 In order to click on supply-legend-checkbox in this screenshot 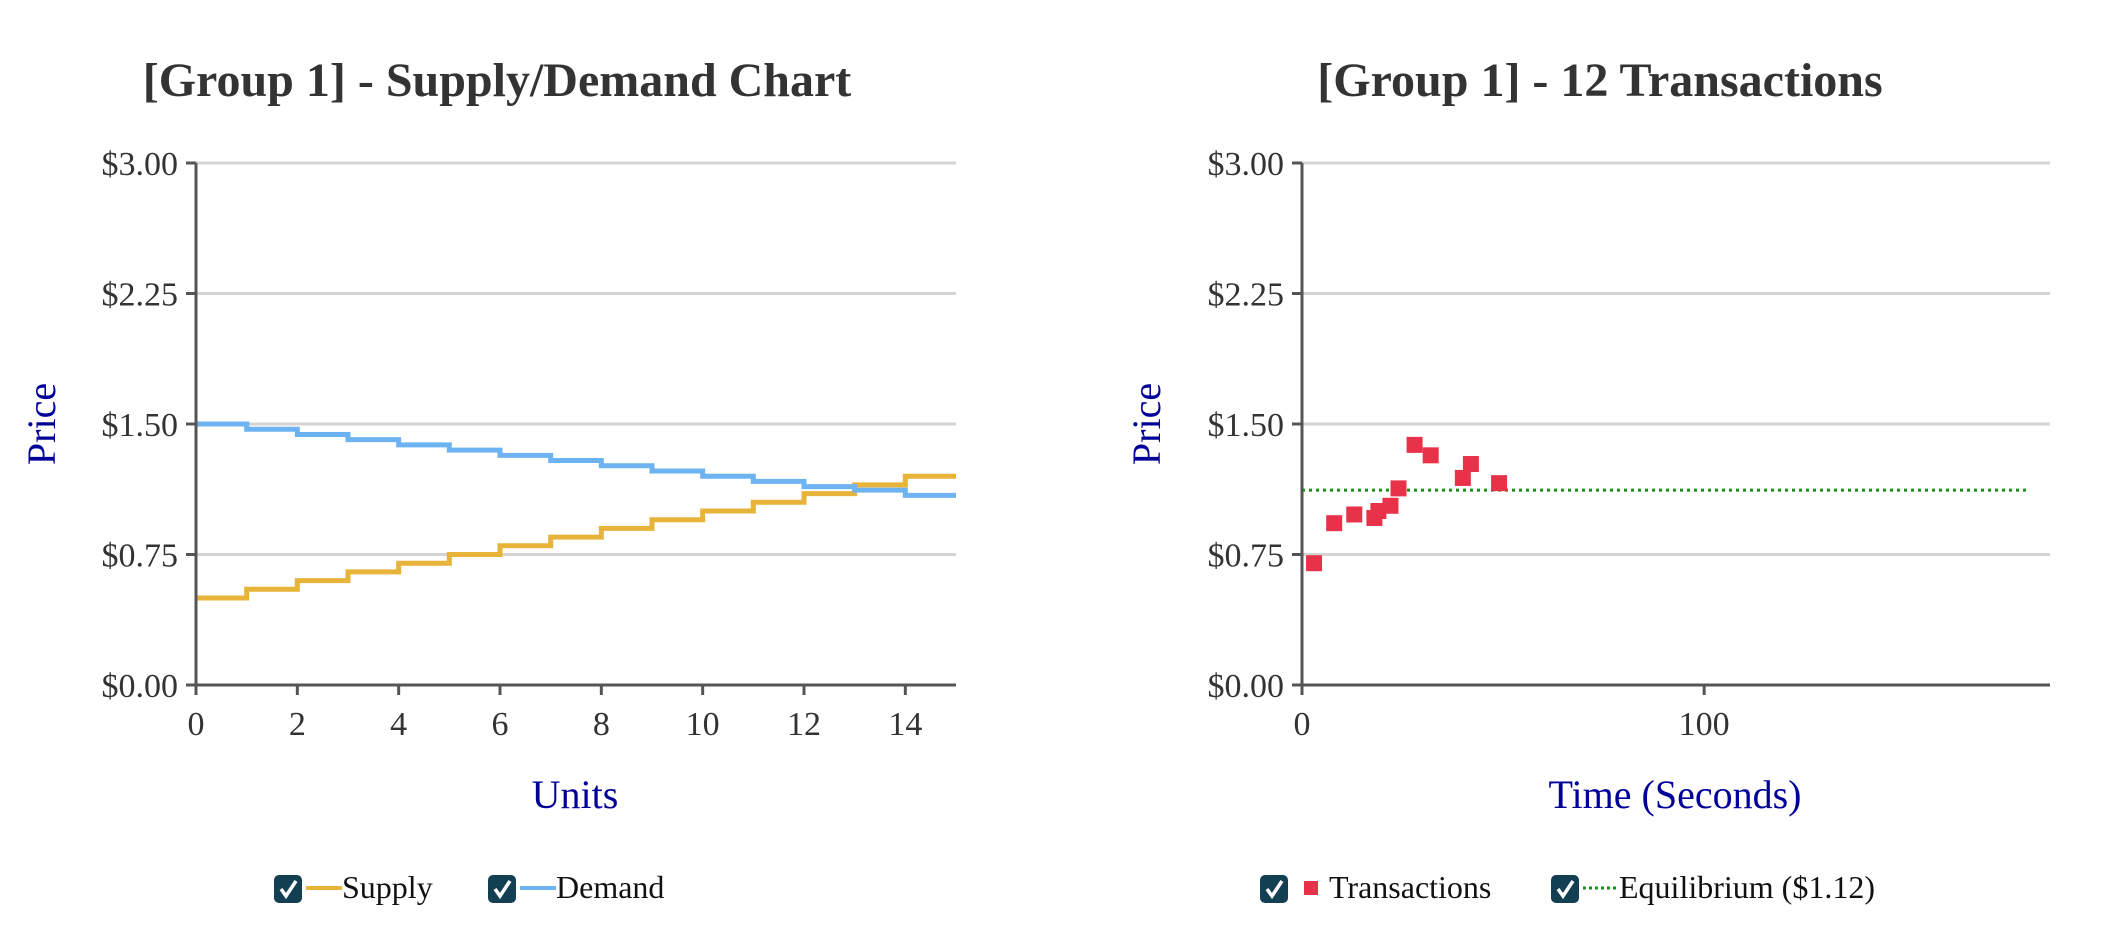, I will do `click(288, 889)`.